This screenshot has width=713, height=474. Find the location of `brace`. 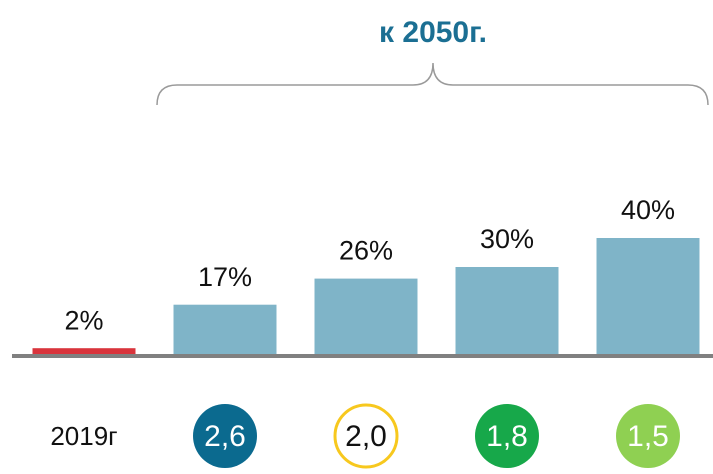

brace is located at coordinates (432, 84).